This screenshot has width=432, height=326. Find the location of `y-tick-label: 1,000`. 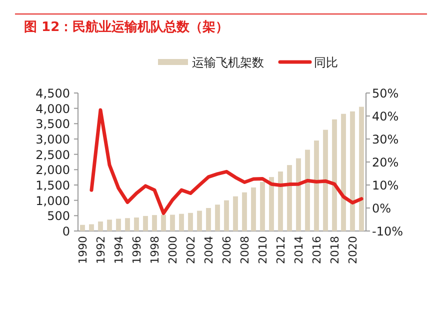

y-tick-label: 1,000 is located at coordinates (53, 201).